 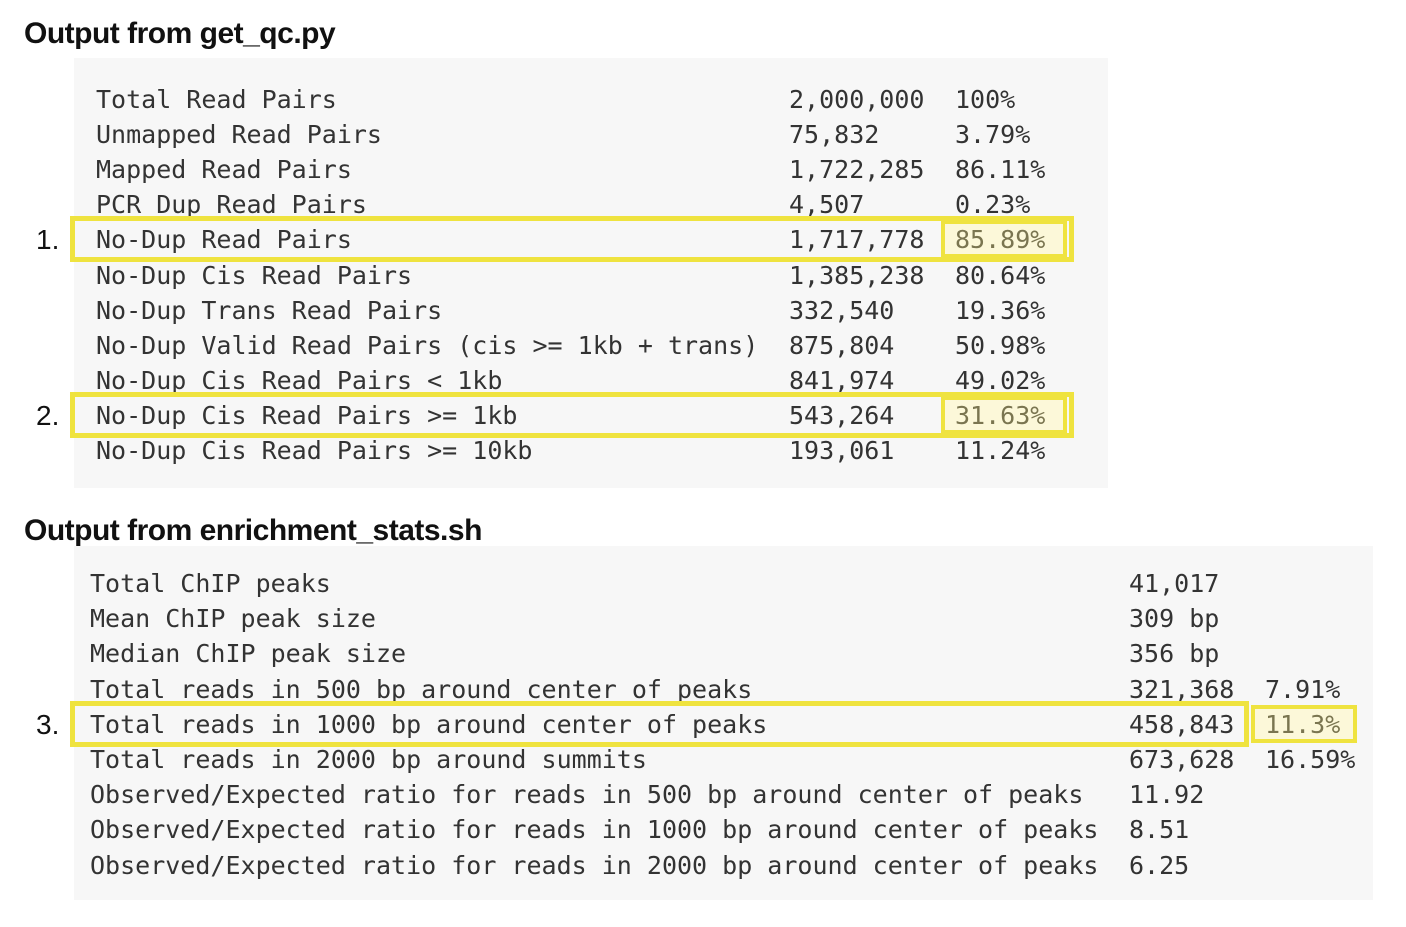 I want to click on qc-row-percent: 49.02%, so click(x=1000, y=380).